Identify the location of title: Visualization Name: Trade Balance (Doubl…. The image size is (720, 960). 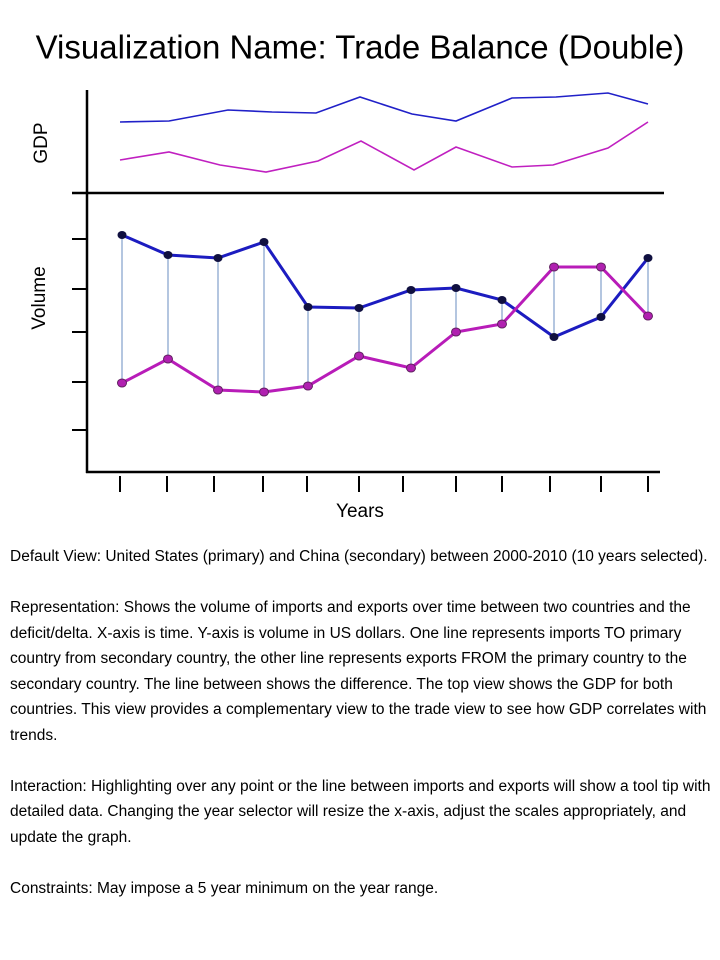
(360, 47).